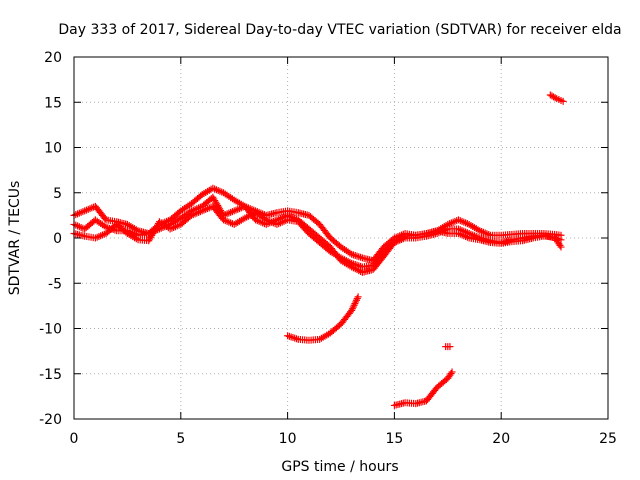 The width and height of the screenshot is (640, 480). What do you see at coordinates (50, 375) in the screenshot?
I see `y-tick-label: -15` at bounding box center [50, 375].